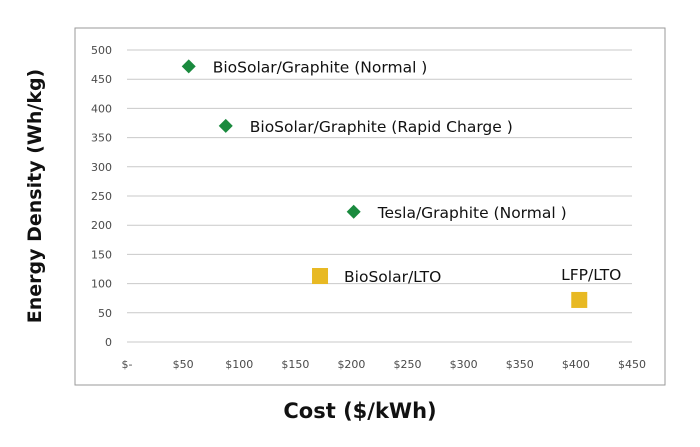  Describe the element at coordinates (381, 127) in the screenshot. I see `point-label: BioSolar/Graphite (Rapid Charge )` at that location.